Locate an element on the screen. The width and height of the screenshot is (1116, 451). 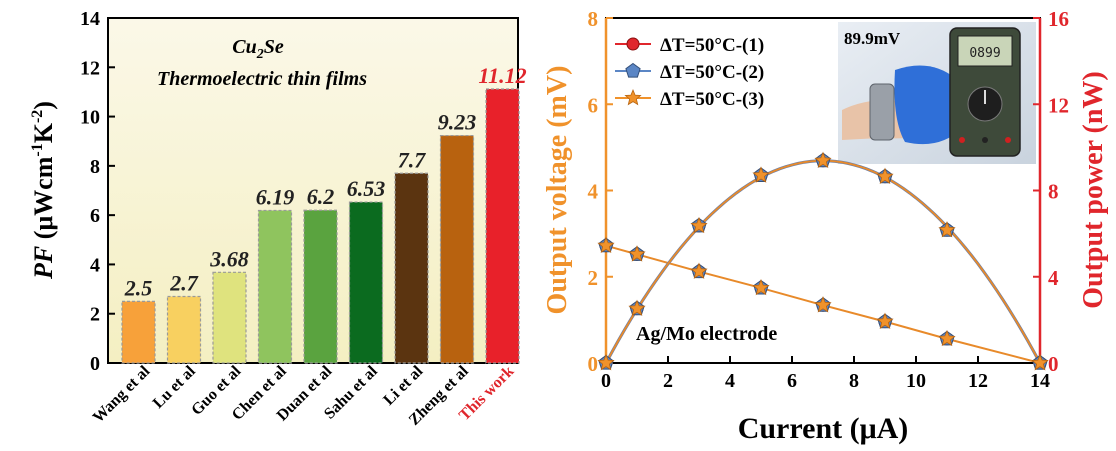
bar-value-label: 11.12 is located at coordinates (502, 75).